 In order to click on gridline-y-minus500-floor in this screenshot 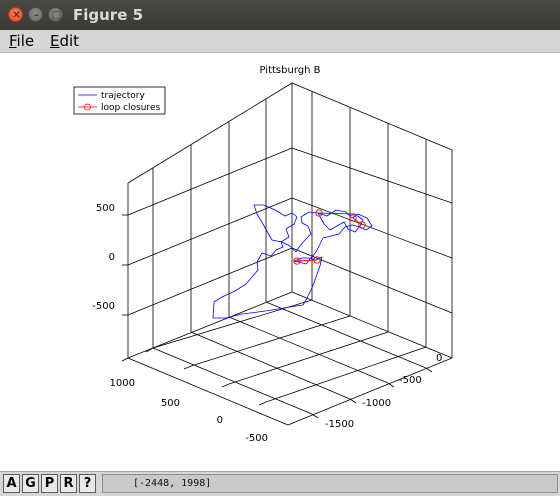, I will do `click(346, 335)`.